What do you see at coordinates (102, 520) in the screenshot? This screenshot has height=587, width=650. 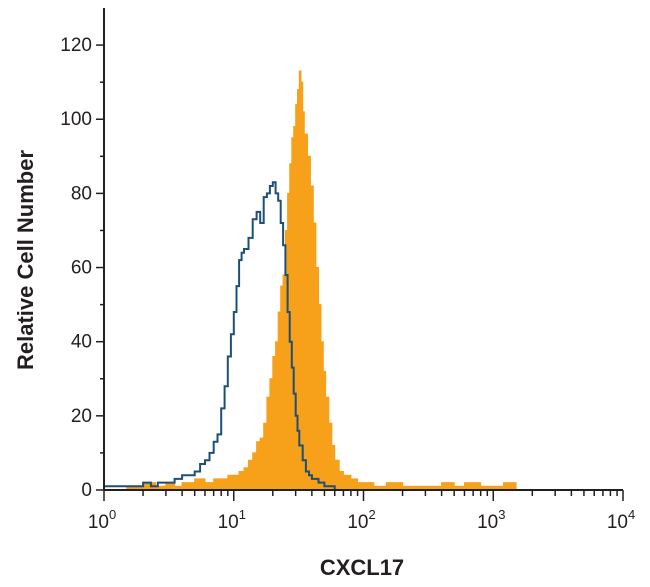 I see `x-tick-label-0: 10⁰` at bounding box center [102, 520].